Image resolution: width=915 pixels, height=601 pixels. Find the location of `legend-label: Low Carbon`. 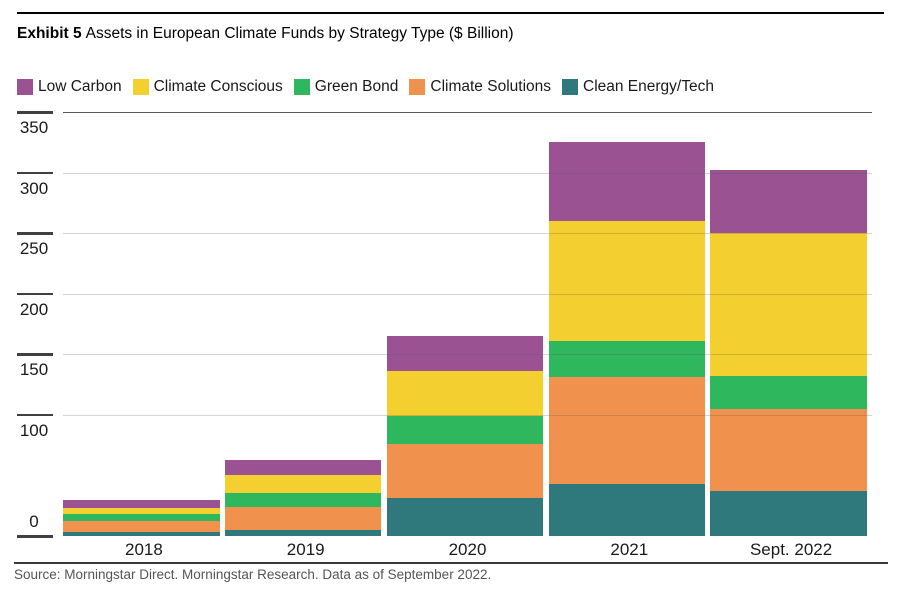

legend-label: Low Carbon is located at coordinates (80, 86).